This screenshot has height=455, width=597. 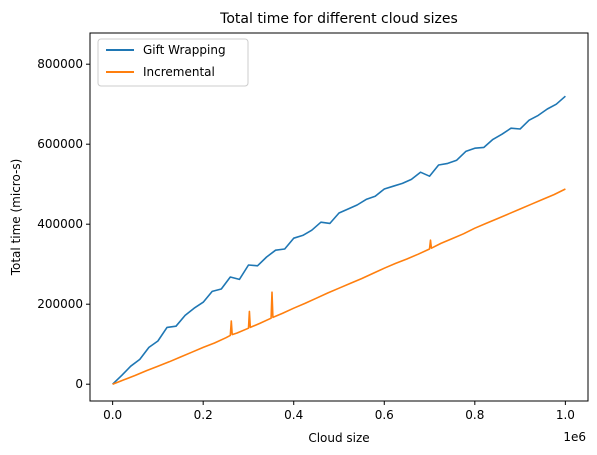 What do you see at coordinates (338, 438) in the screenshot?
I see `x-axis-label: Cloud size` at bounding box center [338, 438].